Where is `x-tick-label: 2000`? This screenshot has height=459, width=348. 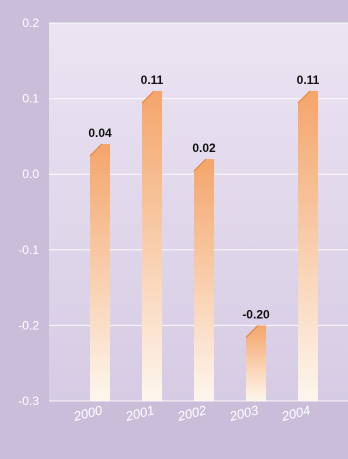
x-tick-label: 2000 is located at coordinates (87, 413).